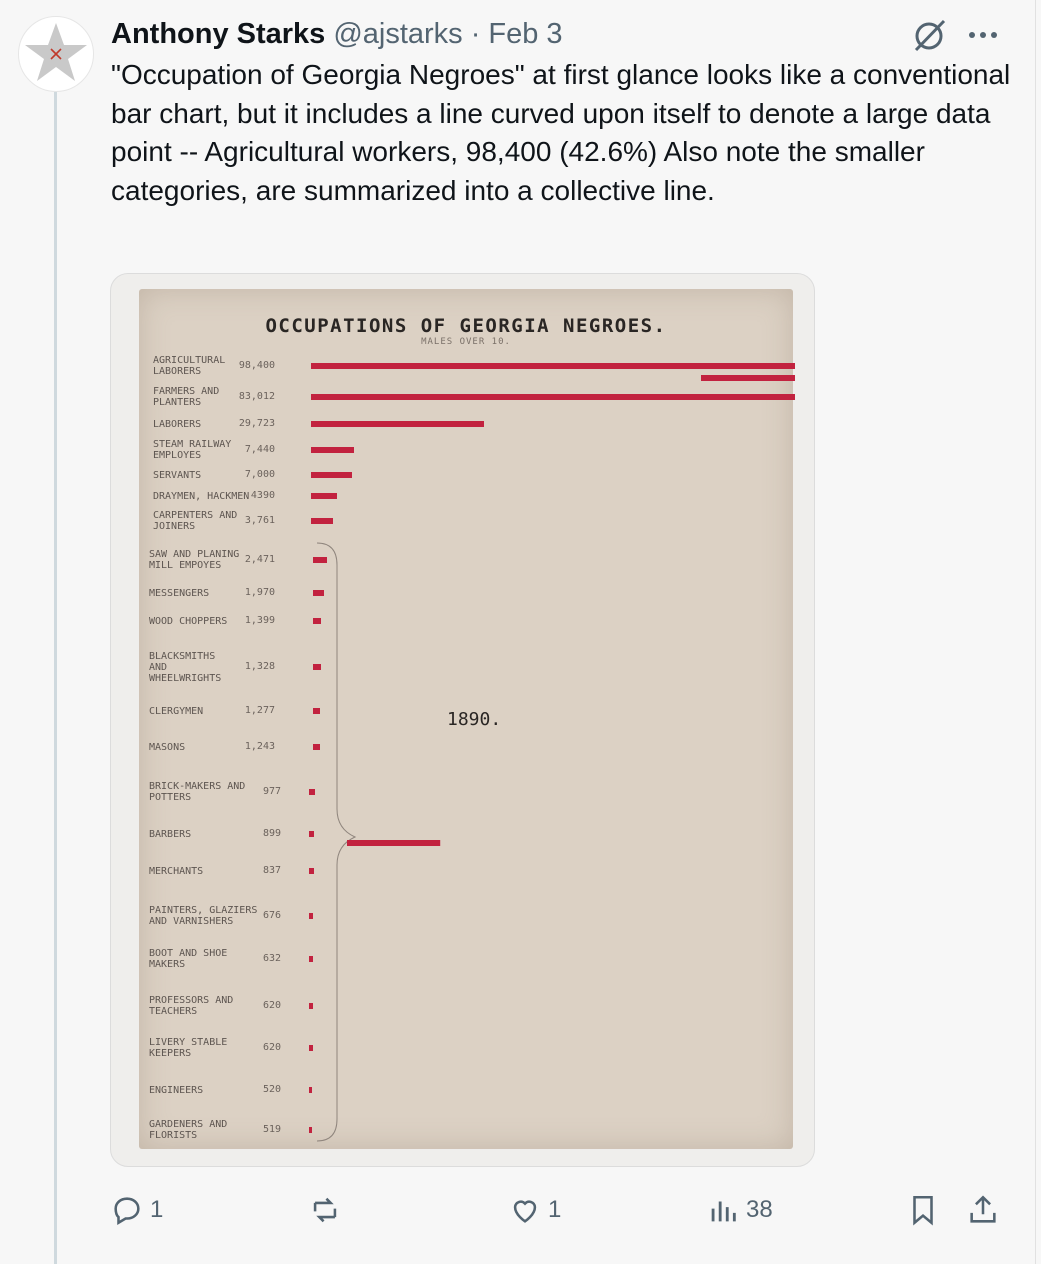  What do you see at coordinates (271, 1089) in the screenshot?
I see `chart-row-value: 520` at bounding box center [271, 1089].